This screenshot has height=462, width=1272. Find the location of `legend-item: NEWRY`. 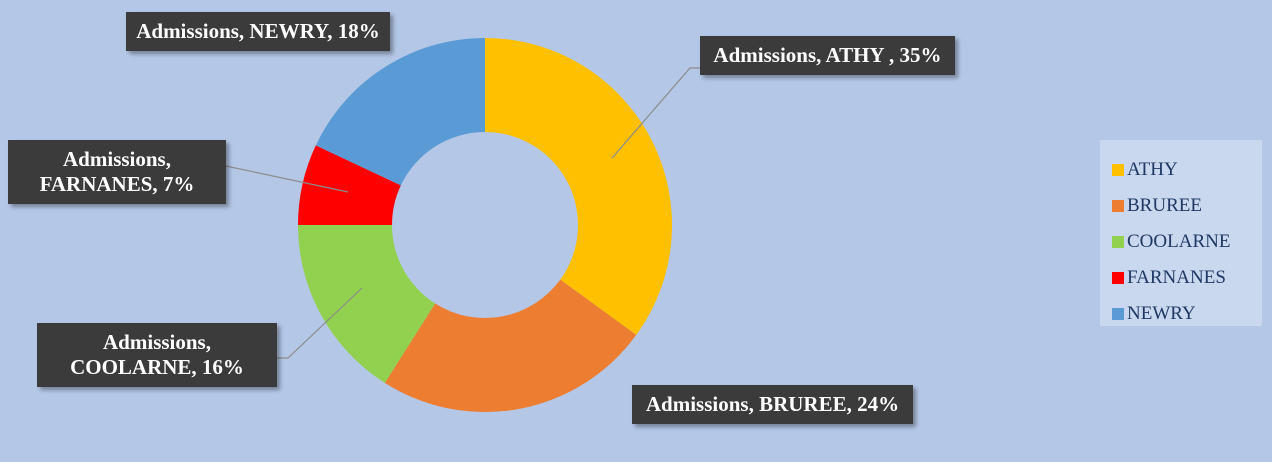

legend-item: NEWRY is located at coordinates (1187, 314).